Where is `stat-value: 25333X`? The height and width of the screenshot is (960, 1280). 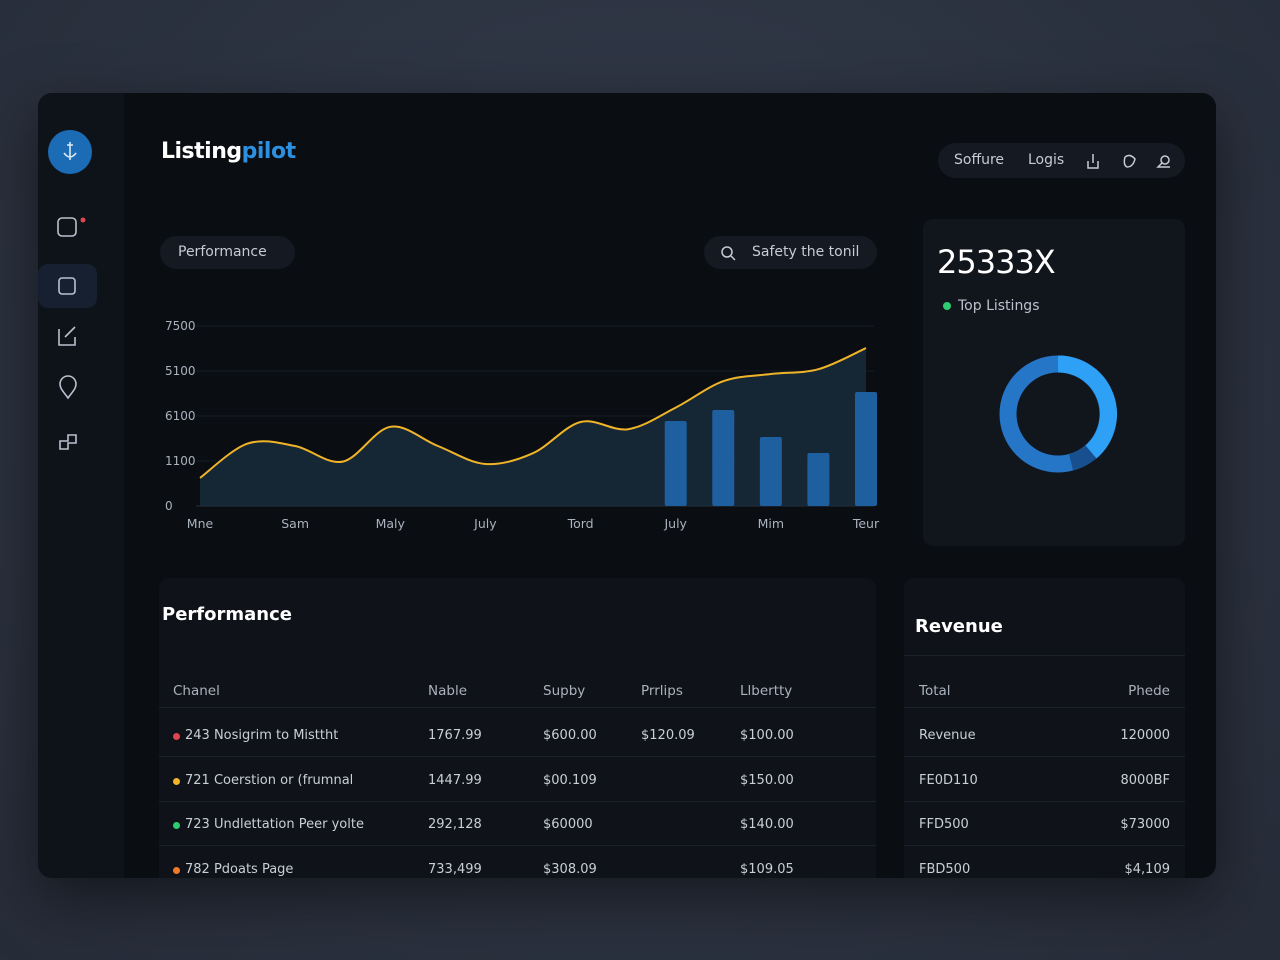
stat-value: 25333X is located at coordinates (996, 262).